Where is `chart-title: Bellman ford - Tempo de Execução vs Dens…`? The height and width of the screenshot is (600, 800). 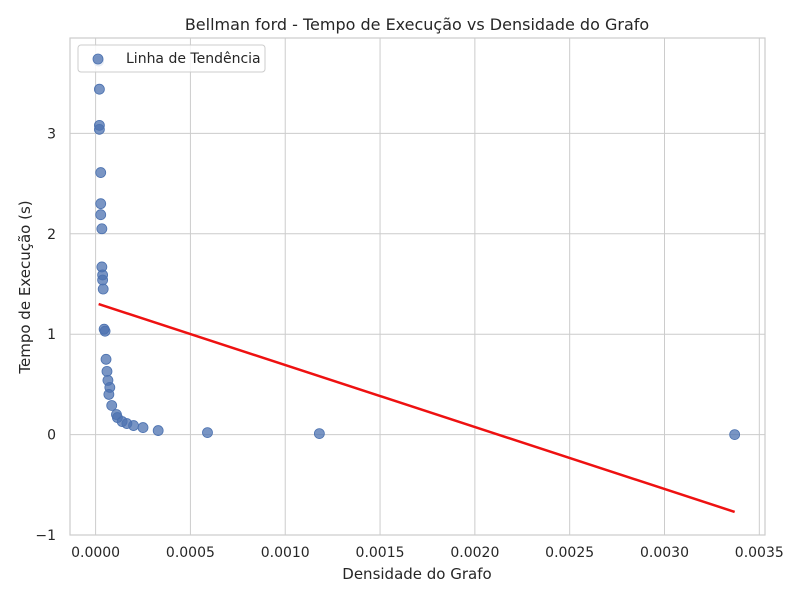
chart-title: Bellman ford - Tempo de Execução vs Dens… is located at coordinates (417, 24).